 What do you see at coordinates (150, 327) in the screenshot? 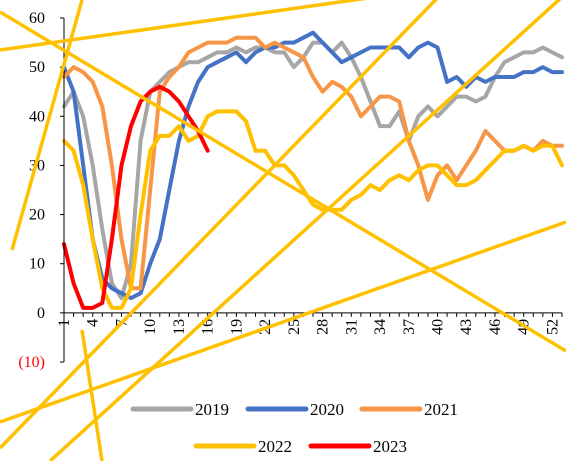
I see `x-tick-label: 10` at bounding box center [150, 327].